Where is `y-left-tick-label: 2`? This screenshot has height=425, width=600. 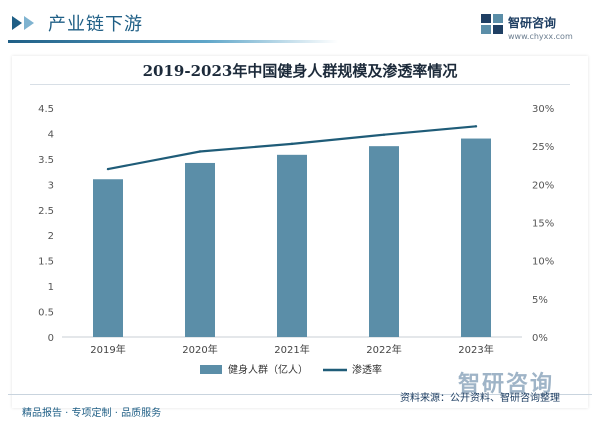
y-left-tick-label: 2 is located at coordinates (51, 236).